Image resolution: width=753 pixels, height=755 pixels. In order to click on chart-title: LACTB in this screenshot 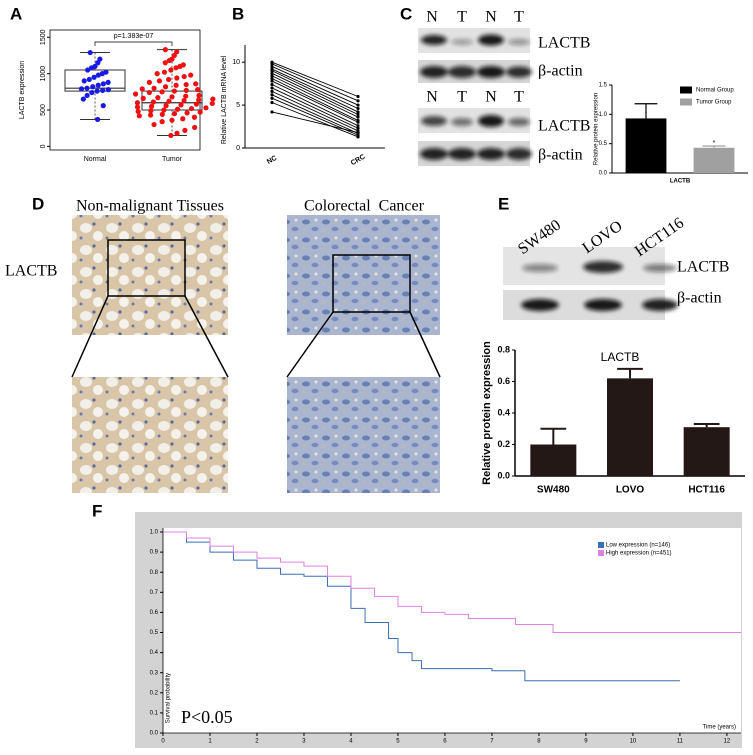, I will do `click(620, 357)`.